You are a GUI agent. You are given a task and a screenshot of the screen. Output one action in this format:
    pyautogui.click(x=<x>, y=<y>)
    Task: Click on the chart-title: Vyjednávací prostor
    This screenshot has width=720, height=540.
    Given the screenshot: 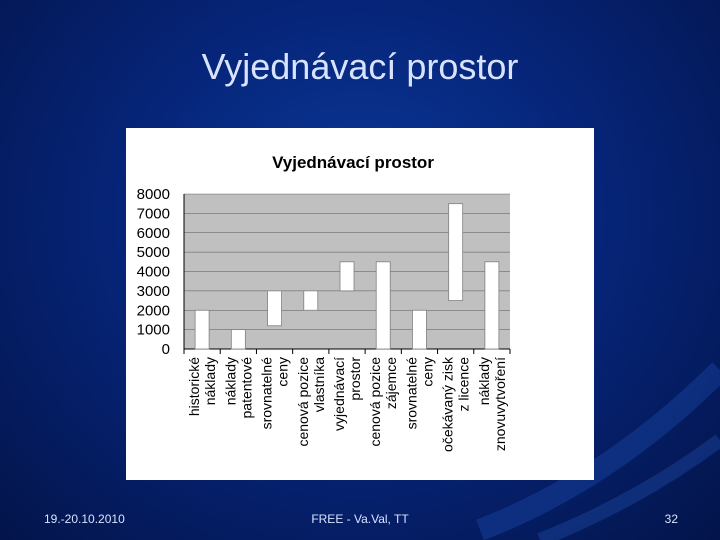 What is the action you would take?
    pyautogui.click(x=353, y=162)
    